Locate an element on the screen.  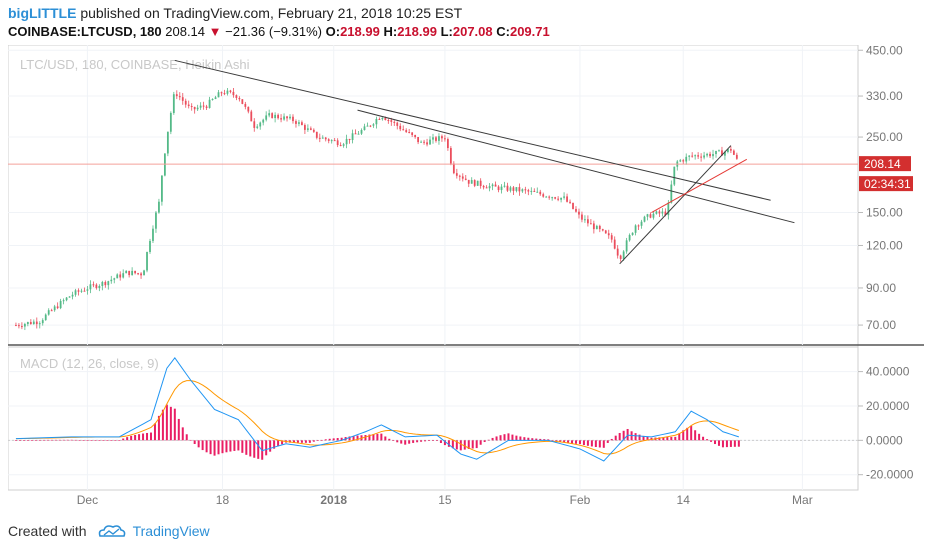
price-axis is located at coordinates (891, 195).